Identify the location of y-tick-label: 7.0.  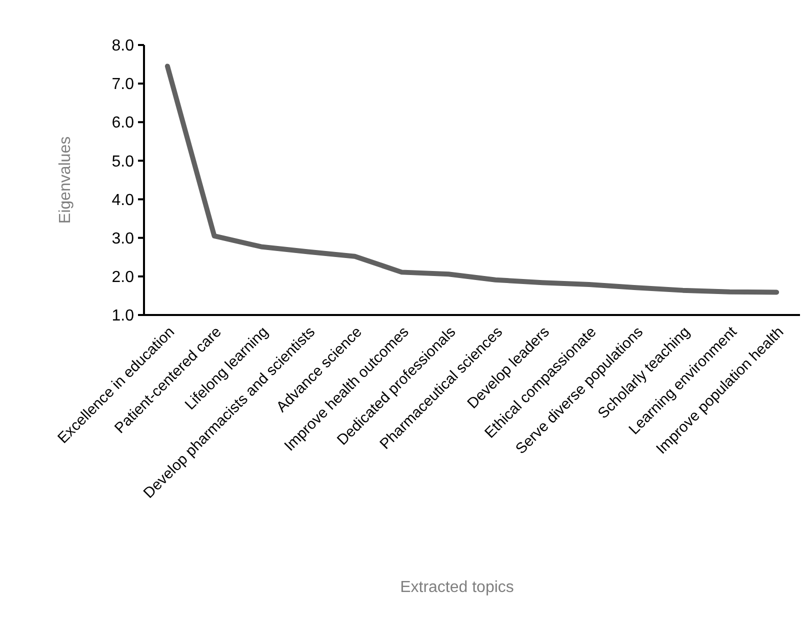
(123, 85).